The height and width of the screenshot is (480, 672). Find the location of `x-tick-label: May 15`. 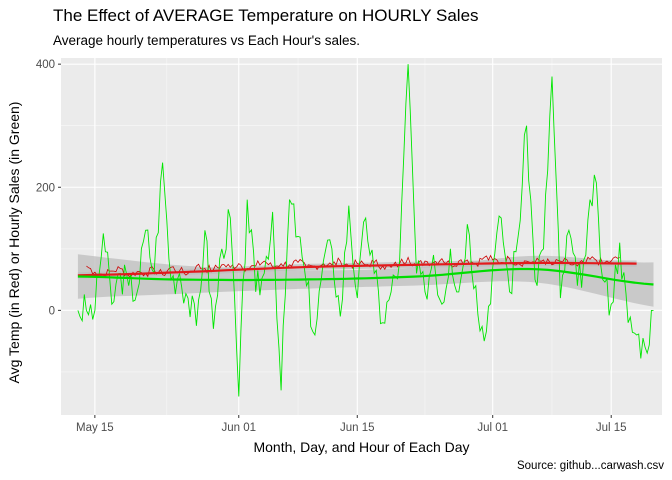

x-tick-label: May 15 is located at coordinates (95, 428).